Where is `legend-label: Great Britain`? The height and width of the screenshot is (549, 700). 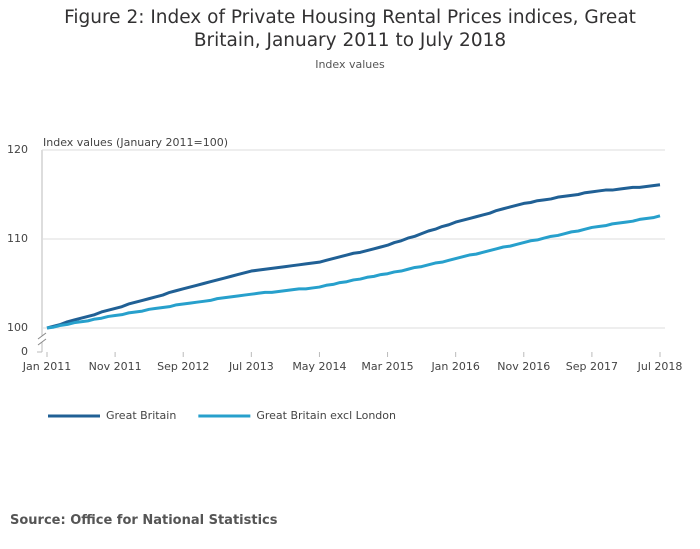 legend-label: Great Britain is located at coordinates (141, 415).